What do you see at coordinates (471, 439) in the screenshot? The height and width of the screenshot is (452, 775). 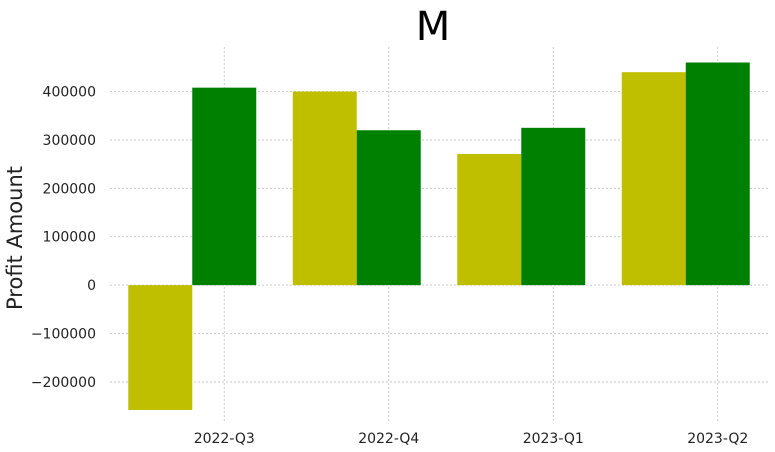 I see `x-tick-labels: 2022-Q3 2022-Q4 2023-Q1 2023-Q2` at bounding box center [471, 439].